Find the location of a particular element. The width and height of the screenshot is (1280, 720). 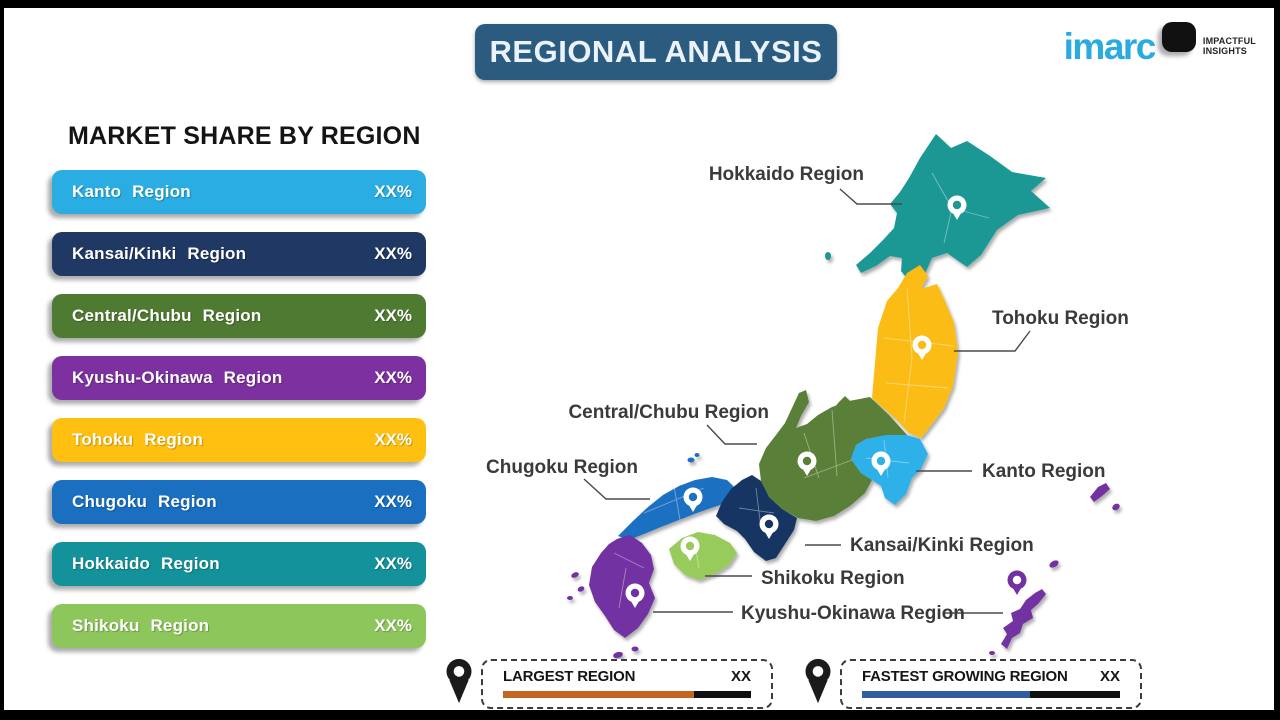

map-pin-chugoku is located at coordinates (693, 499).